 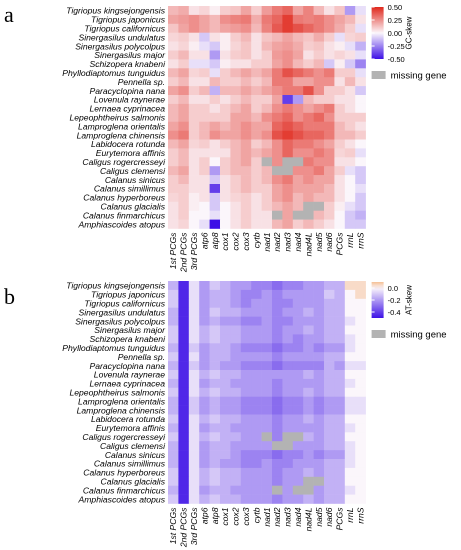 What do you see at coordinates (256, 515) in the screenshot?
I see `column-label: cytb` at bounding box center [256, 515].